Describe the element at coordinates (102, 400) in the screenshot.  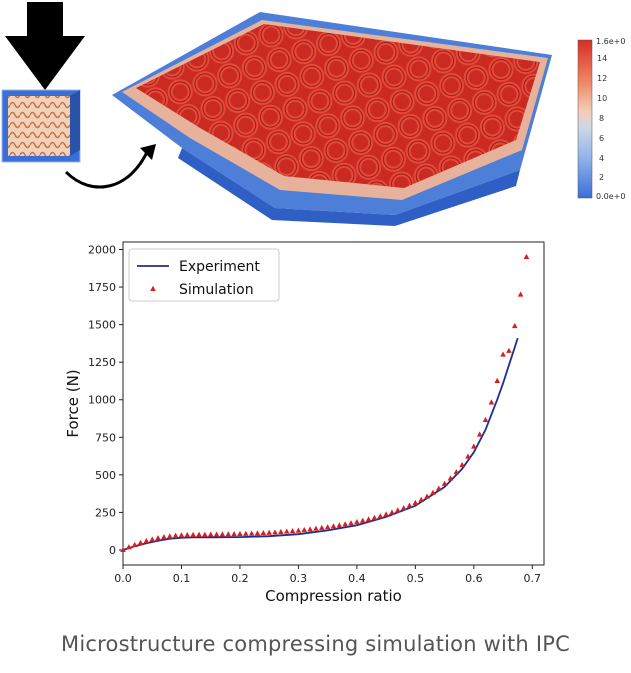
I see `y-tick-label: 1000` at that location.